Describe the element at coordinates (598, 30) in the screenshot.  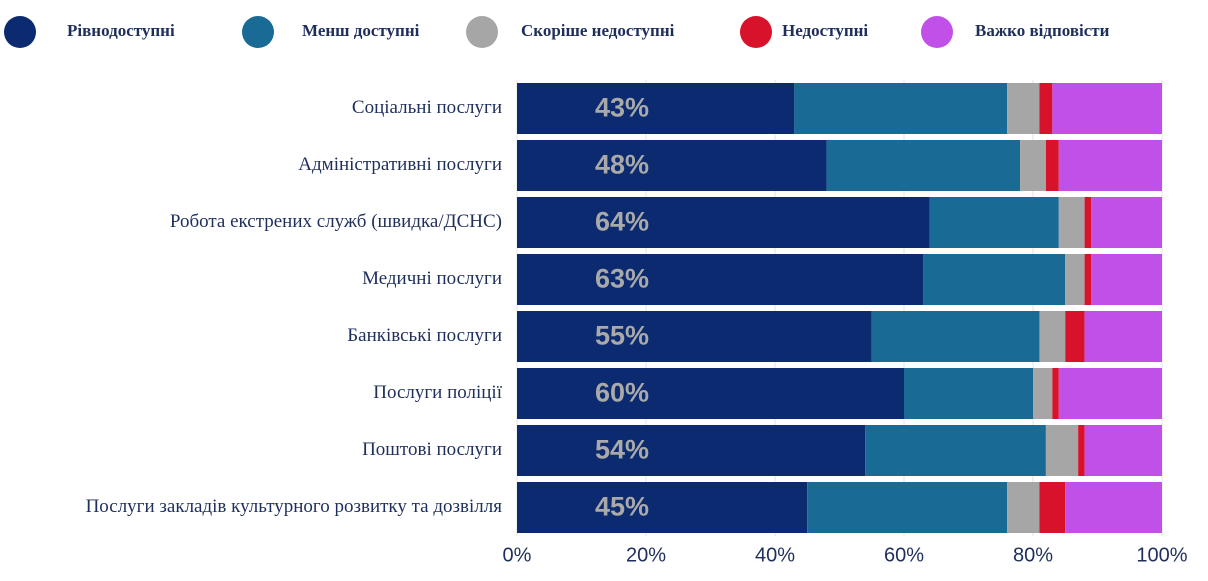
I see `legend-label: Скоріше недоступні` at that location.